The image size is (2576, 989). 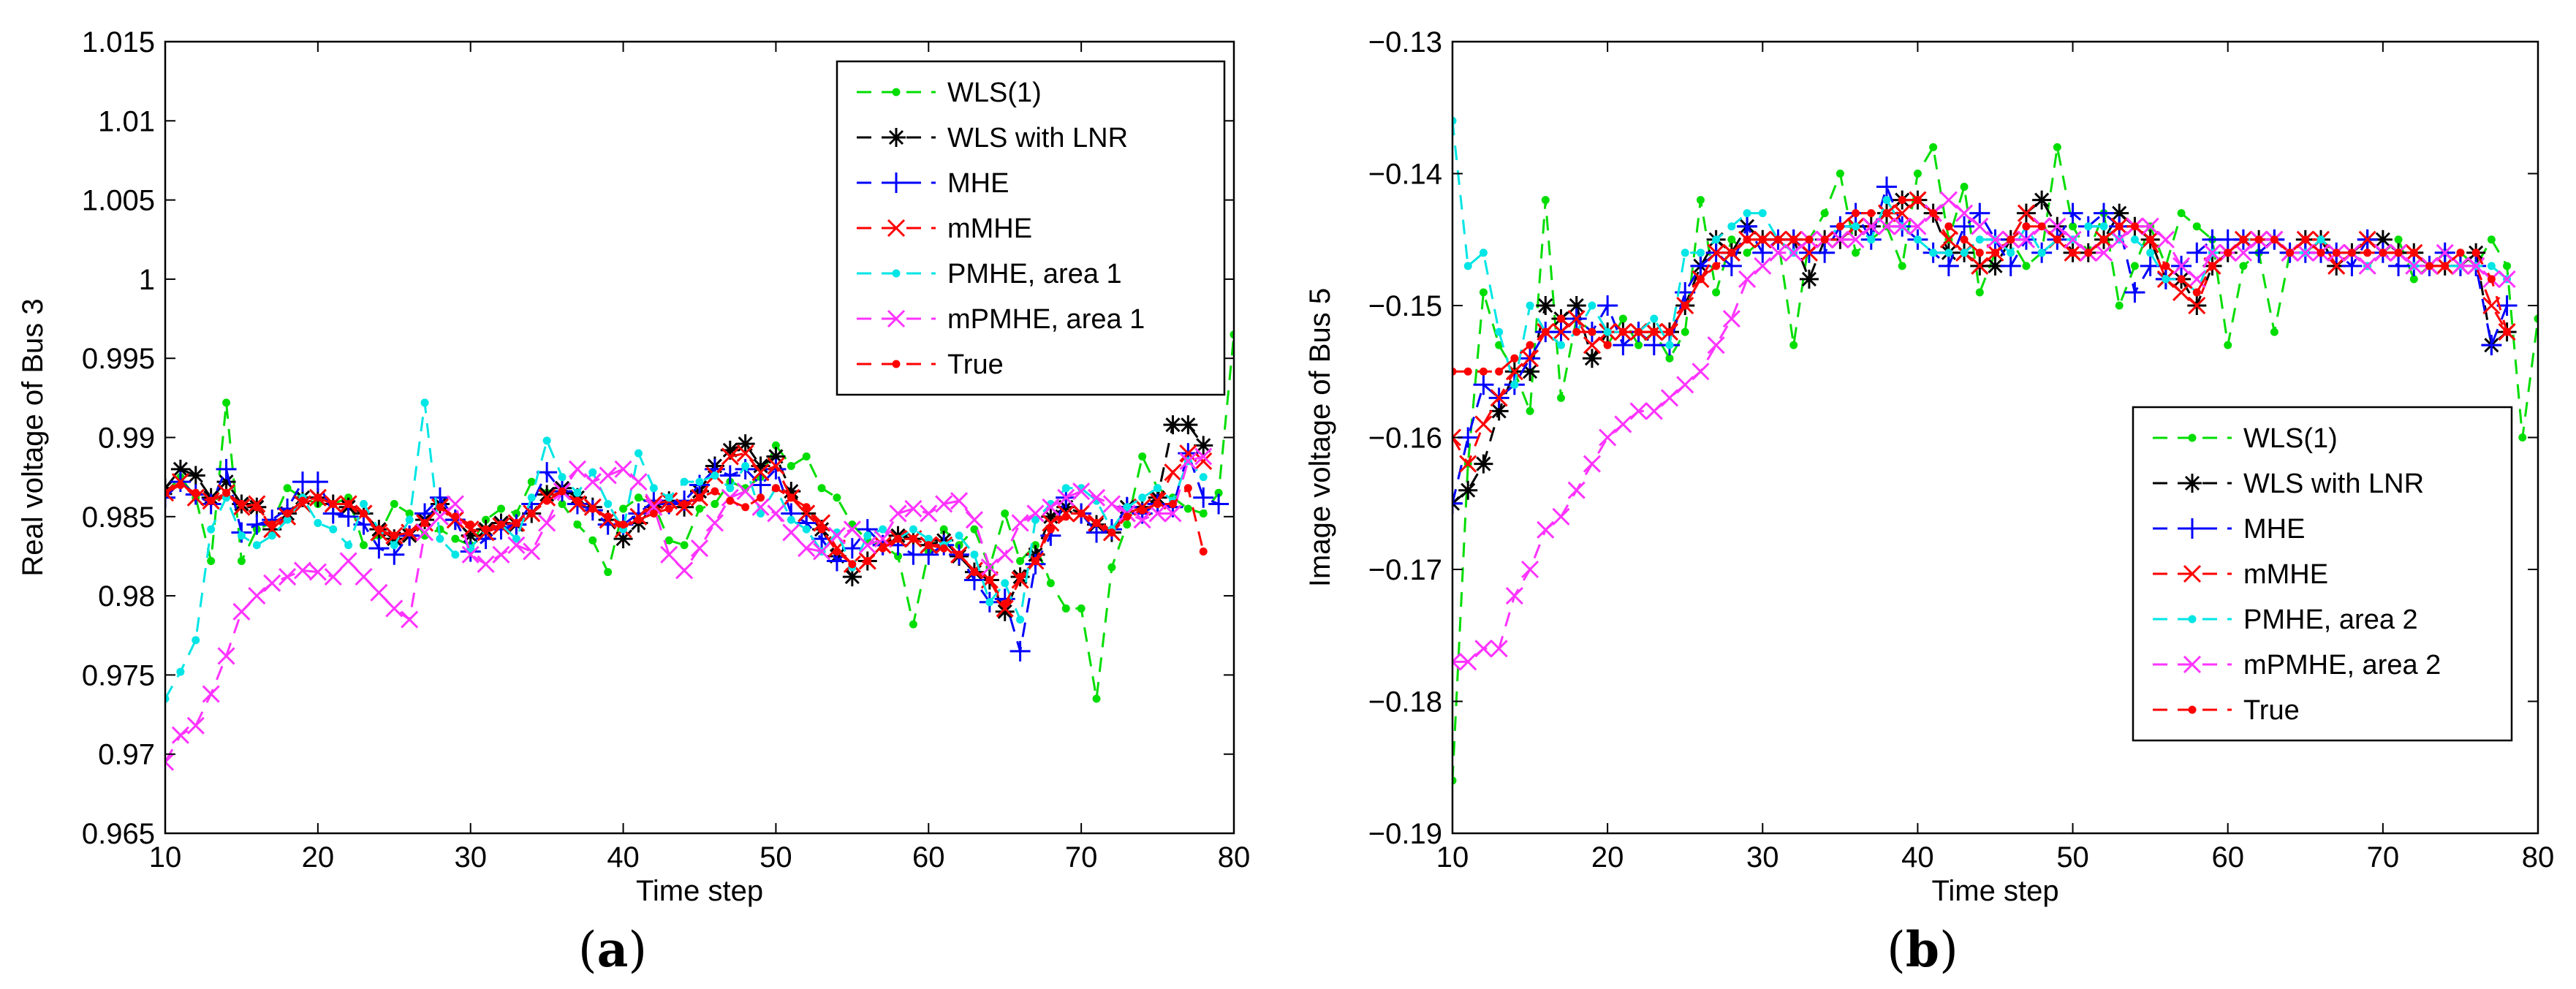 What do you see at coordinates (147, 280) in the screenshot?
I see `y-tick-label: 1` at bounding box center [147, 280].